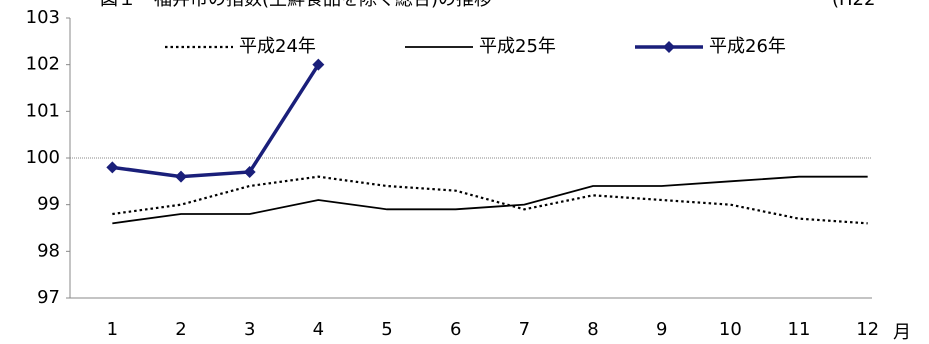 The height and width of the screenshot is (344, 929). Describe the element at coordinates (517, 46) in the screenshot. I see `legend-label: 平成25年` at that location.